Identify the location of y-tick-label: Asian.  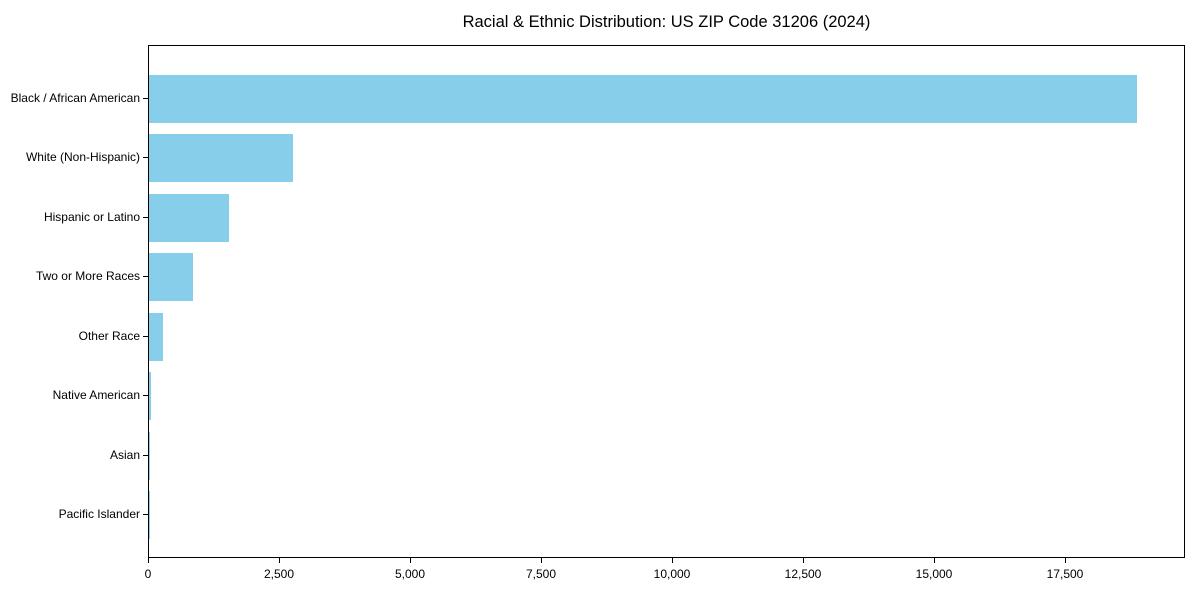
(124, 454).